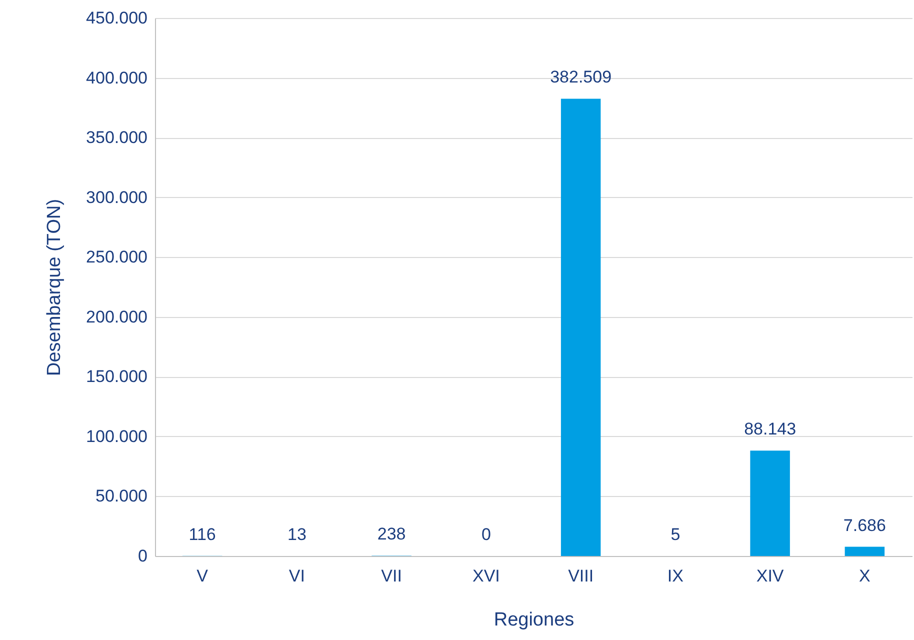  Describe the element at coordinates (675, 534) in the screenshot. I see `data-label: 5` at that location.